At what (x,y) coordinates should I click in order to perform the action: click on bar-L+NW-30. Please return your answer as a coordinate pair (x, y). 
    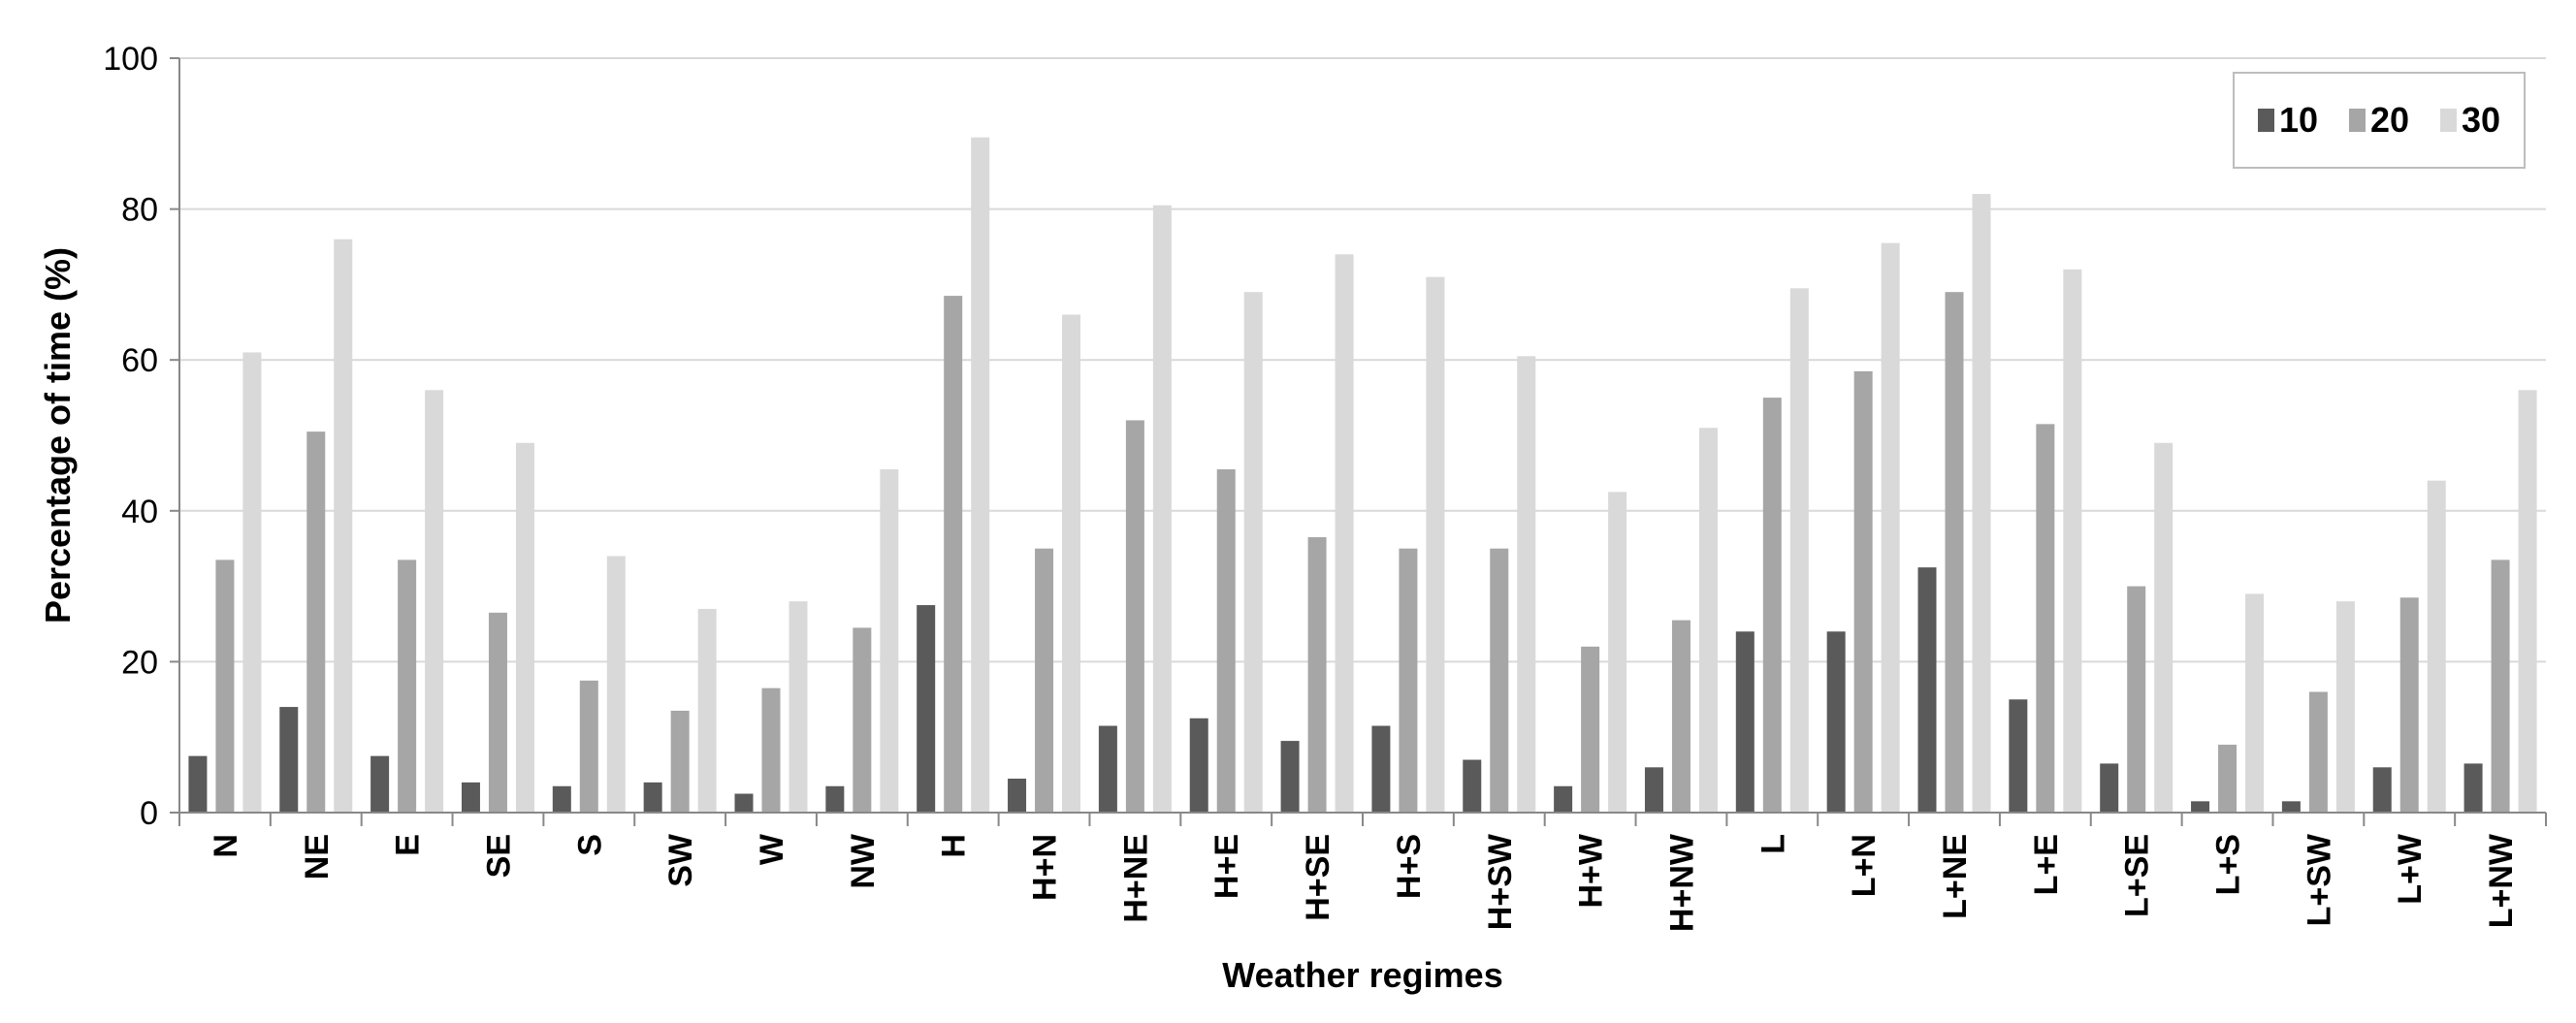
    Looking at the image, I should click on (2527, 601).